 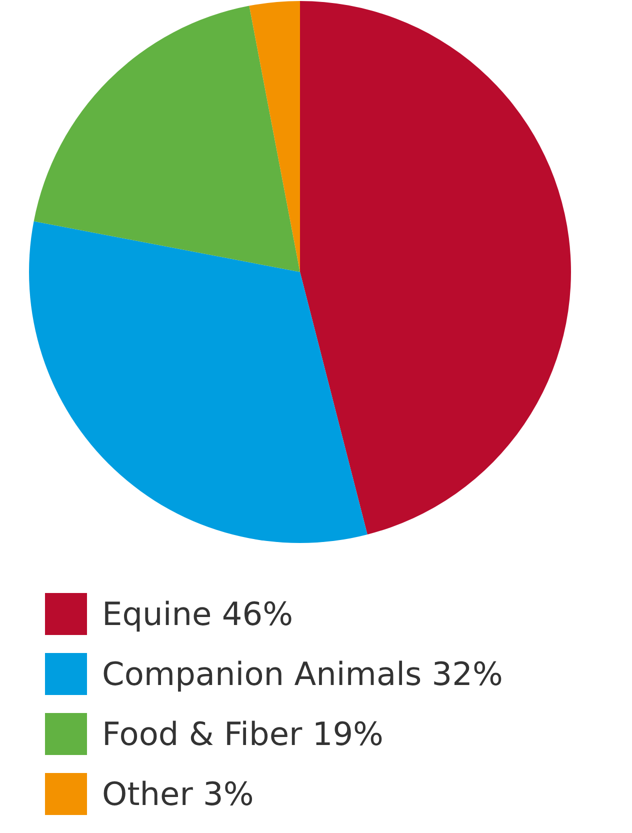 What do you see at coordinates (178, 794) in the screenshot?
I see `legend-label: Other 3%` at bounding box center [178, 794].